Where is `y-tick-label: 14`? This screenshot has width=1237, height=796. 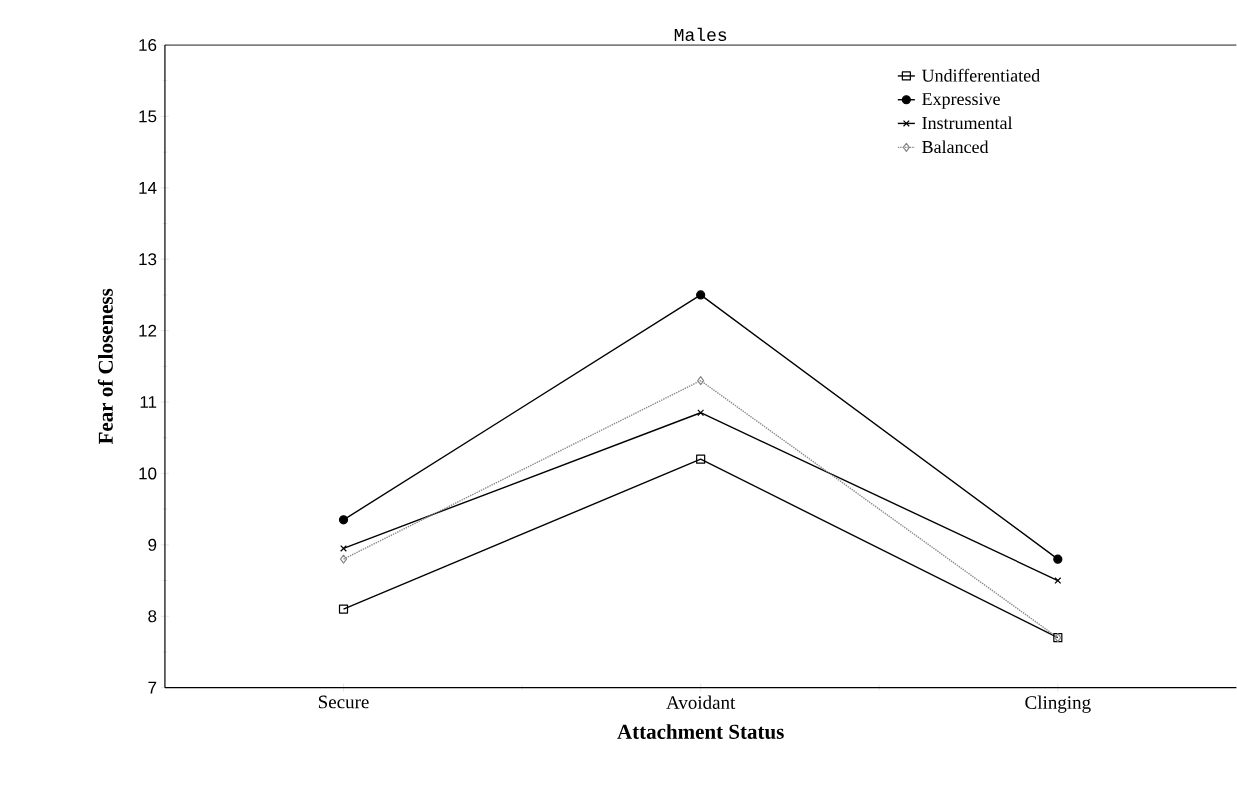 y-tick-label: 14 is located at coordinates (148, 188).